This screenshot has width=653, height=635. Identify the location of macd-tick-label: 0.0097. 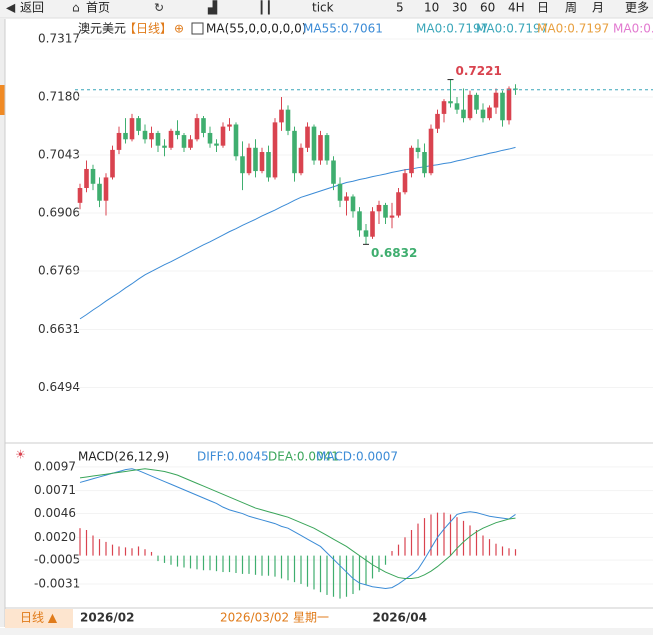
(55, 466).